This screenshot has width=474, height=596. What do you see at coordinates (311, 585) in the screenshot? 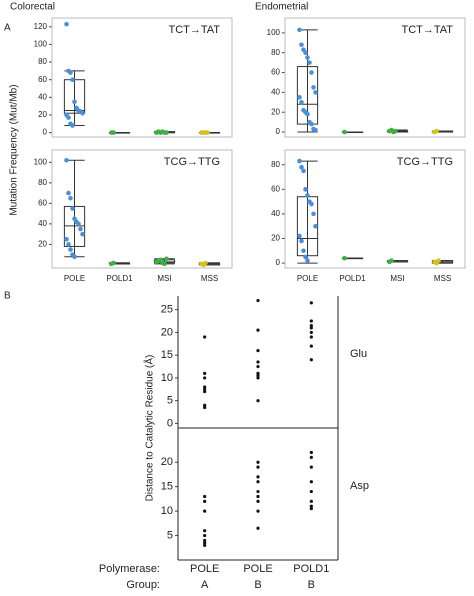
I see `group-label: B` at bounding box center [311, 585].